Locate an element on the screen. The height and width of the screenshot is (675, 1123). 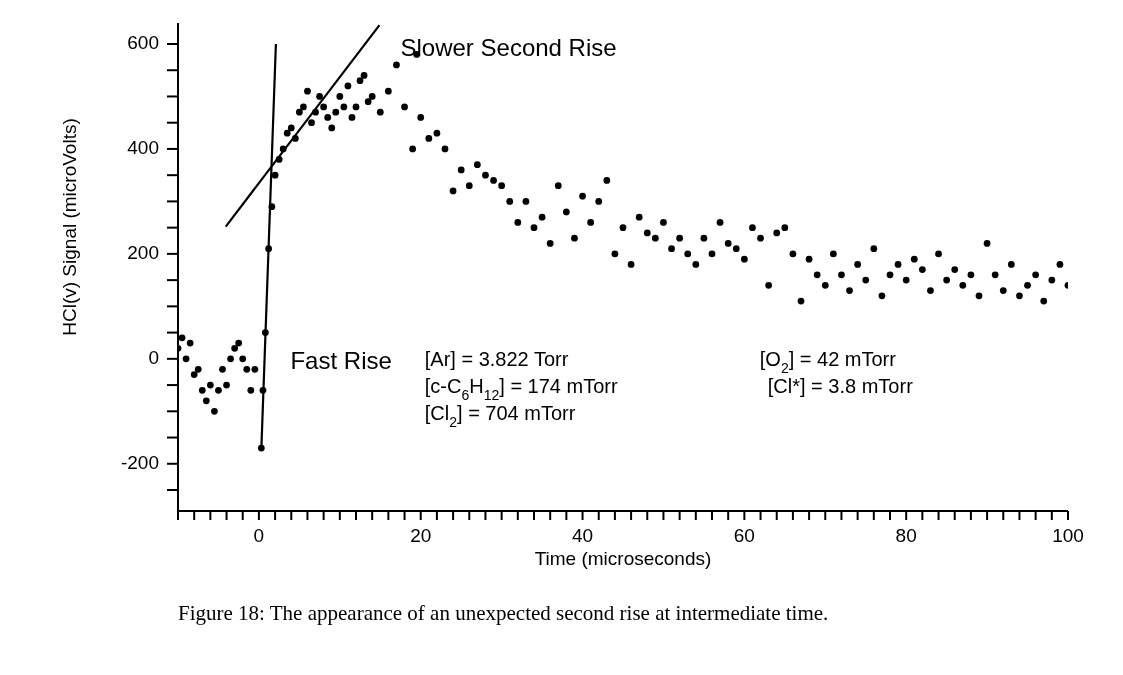
y-axis-title: HCl(v) Signal (microVolts) is located at coordinates (69, 227).